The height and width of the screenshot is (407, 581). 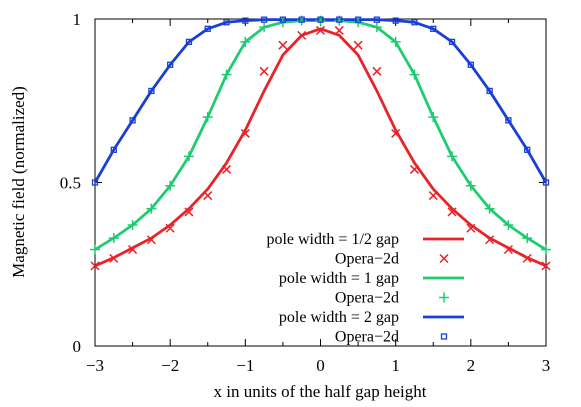 I want to click on y-tick-label: 0, so click(x=77, y=346).